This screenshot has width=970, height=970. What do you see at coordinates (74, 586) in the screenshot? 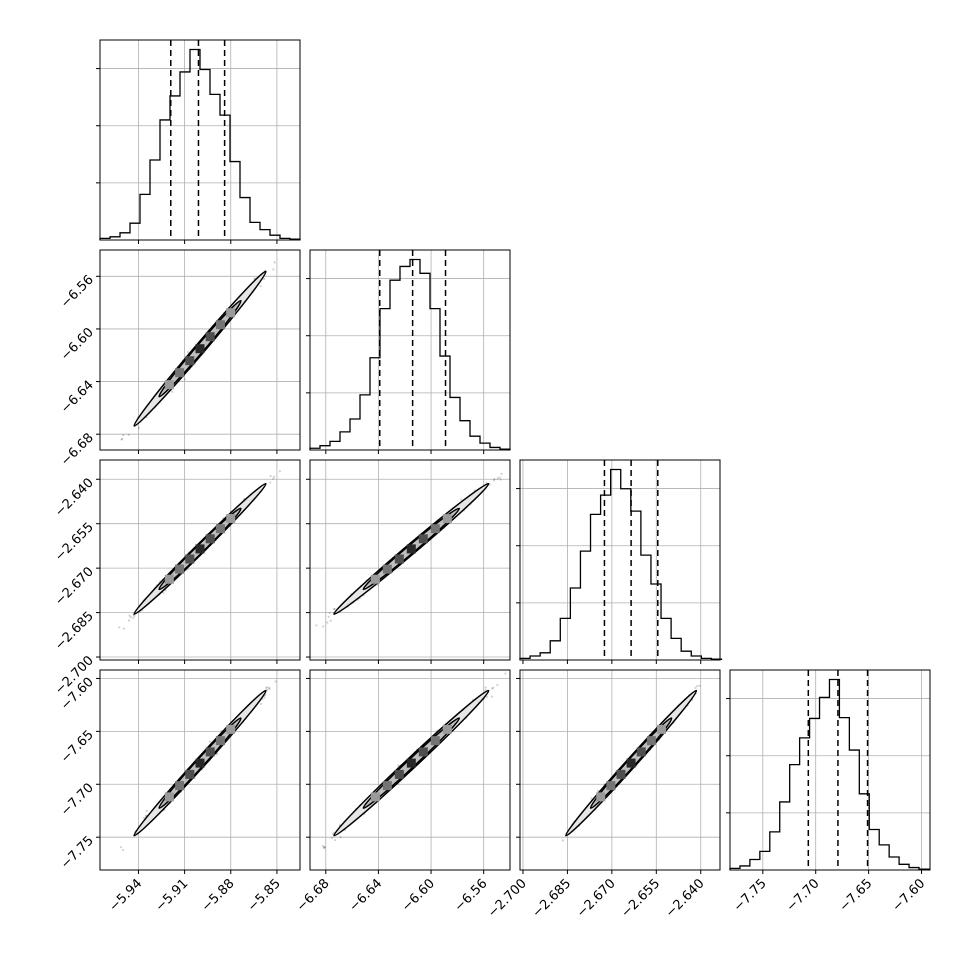
I see `y-tick-label: −2.670` at bounding box center [74, 586].